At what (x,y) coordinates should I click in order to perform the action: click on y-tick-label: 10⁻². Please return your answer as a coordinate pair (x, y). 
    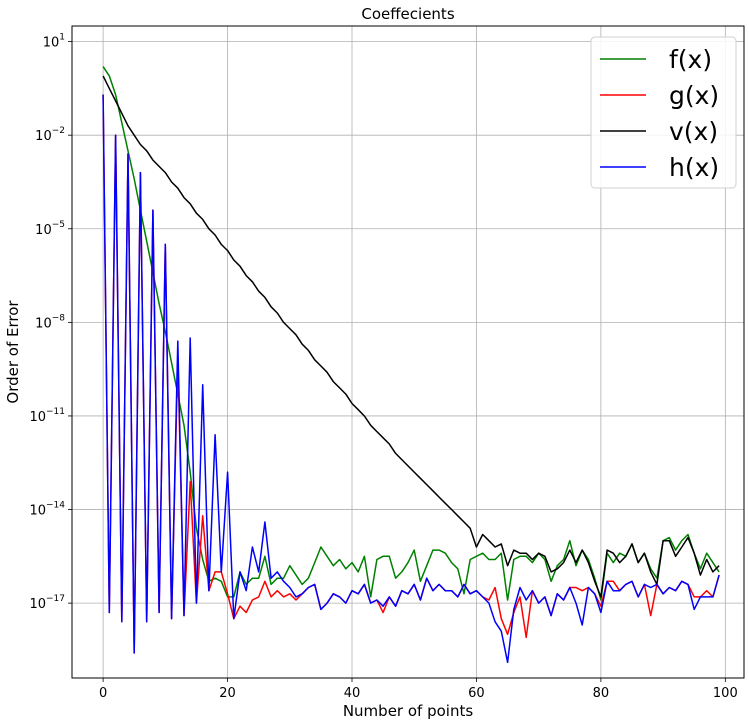
    Looking at the image, I should click on (50, 135).